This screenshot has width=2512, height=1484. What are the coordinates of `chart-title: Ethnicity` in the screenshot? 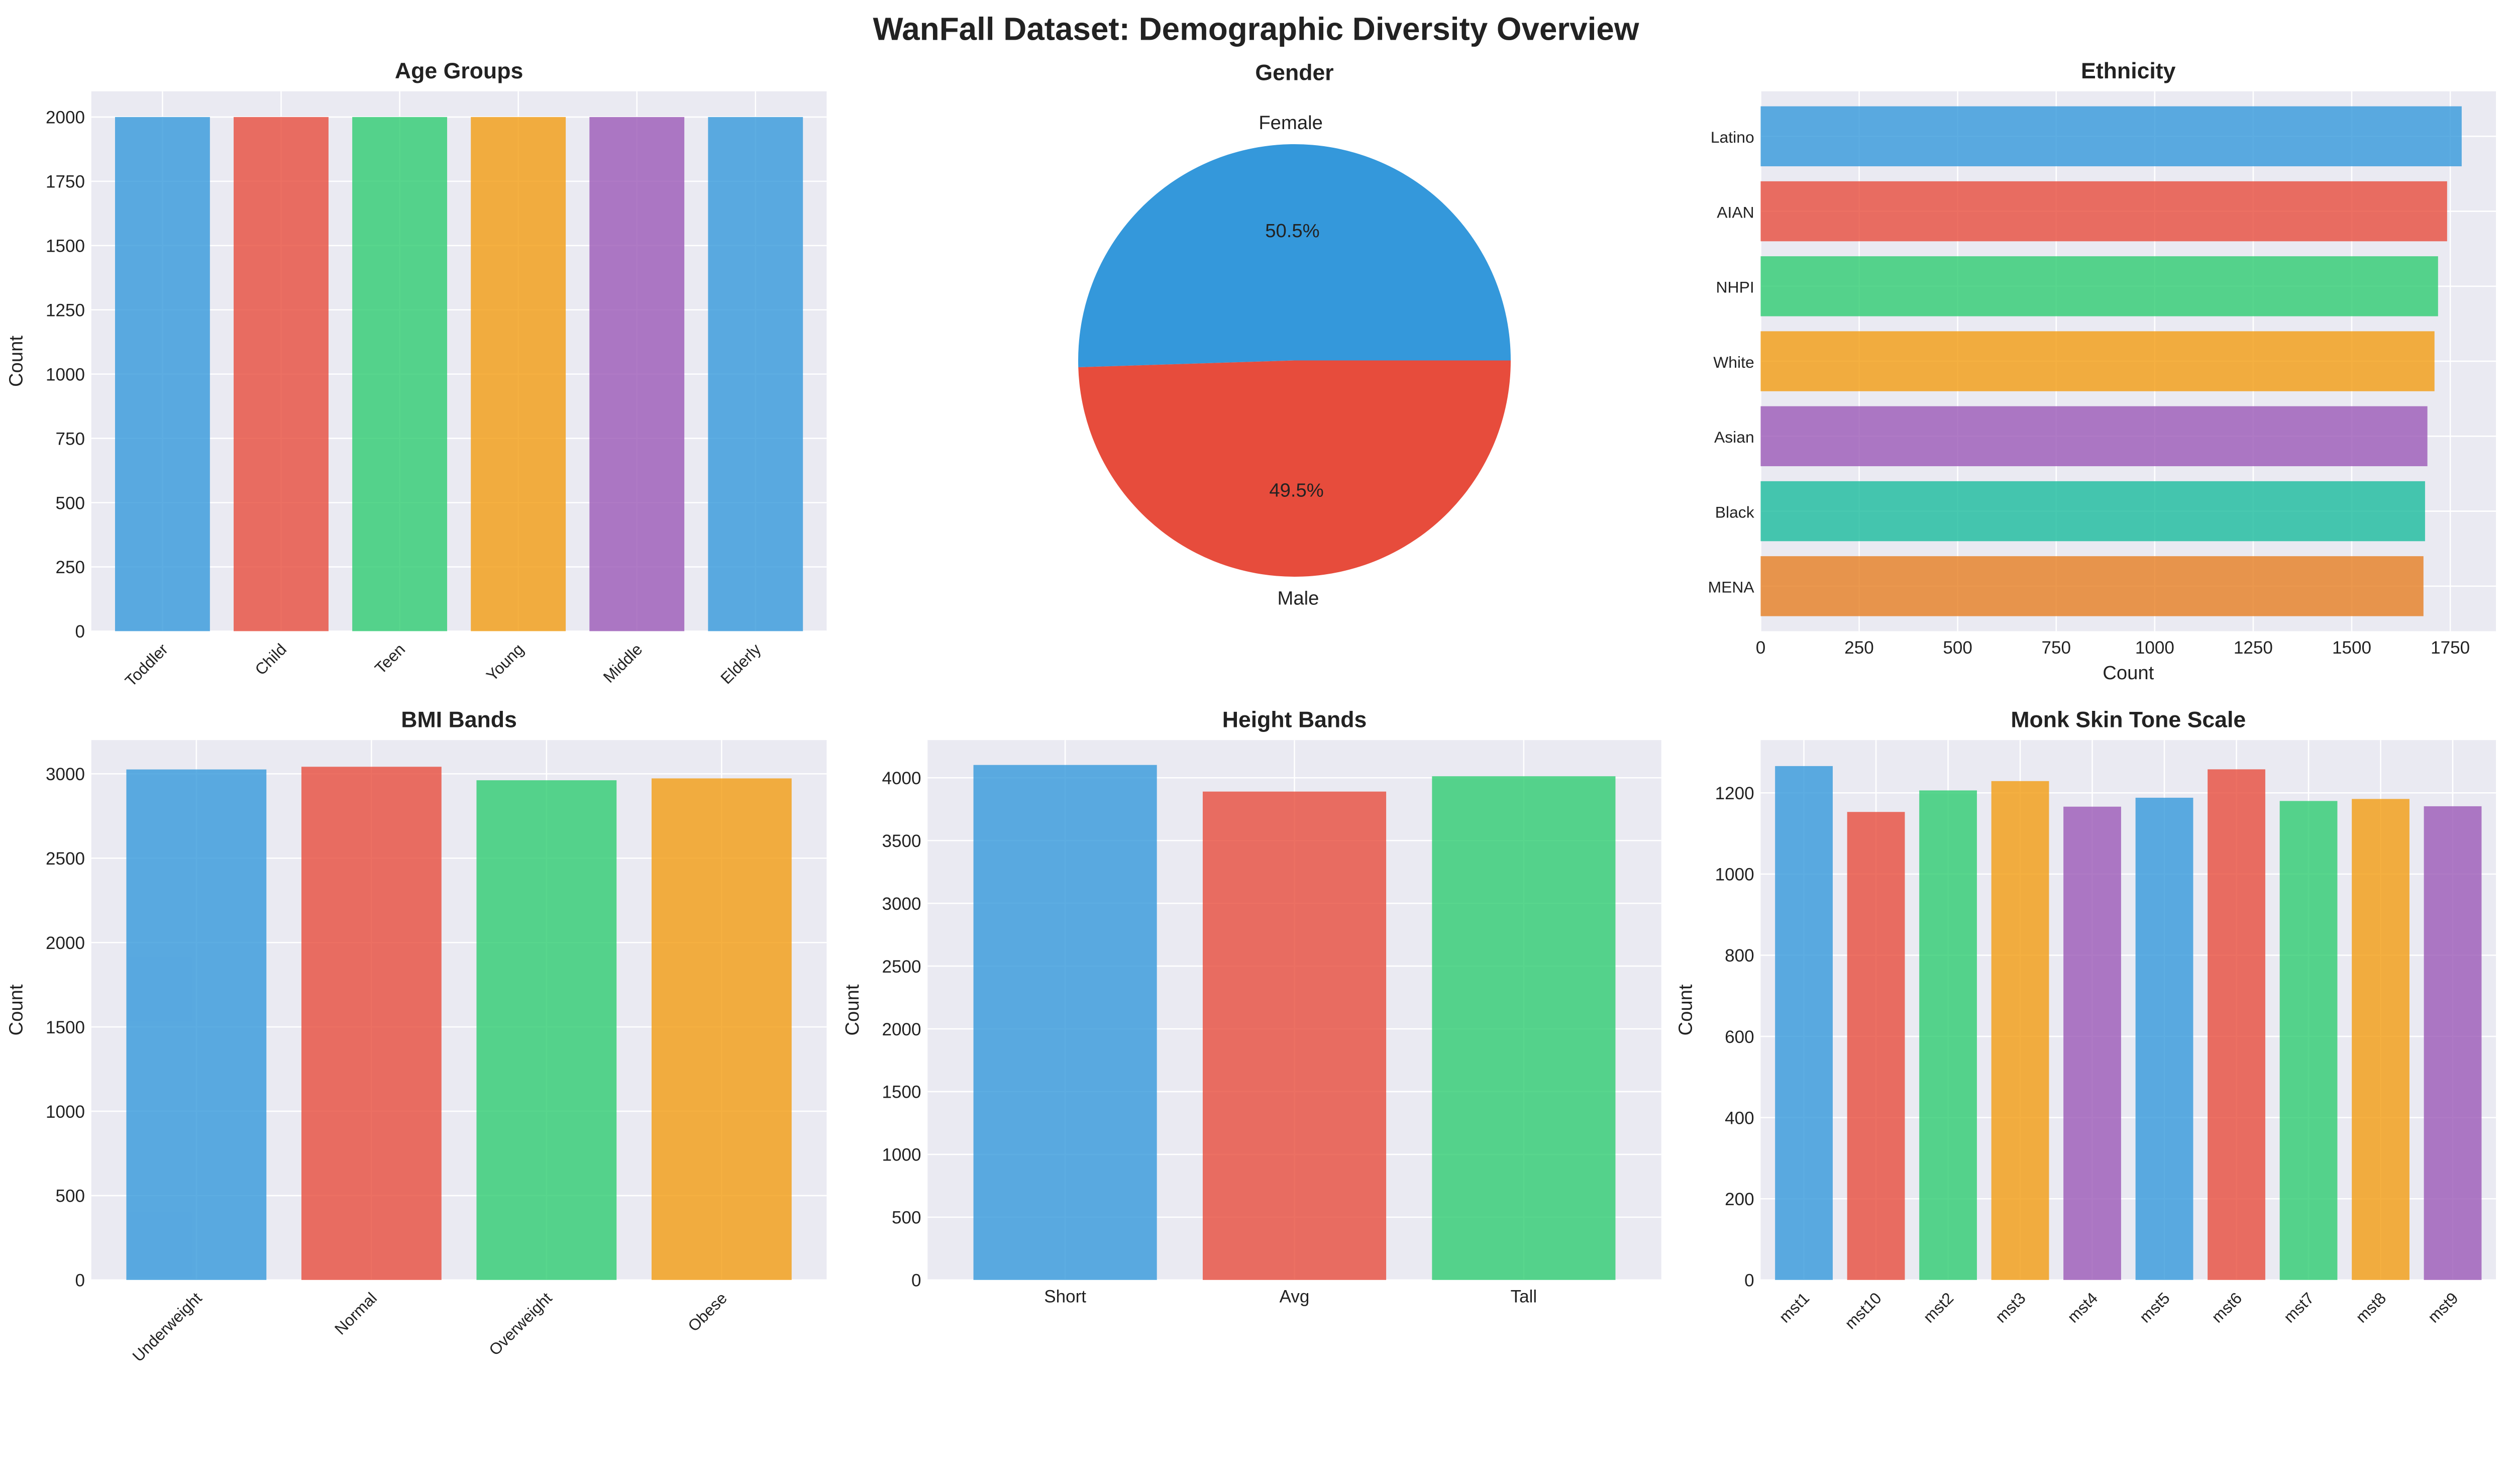 It's located at (2128, 71).